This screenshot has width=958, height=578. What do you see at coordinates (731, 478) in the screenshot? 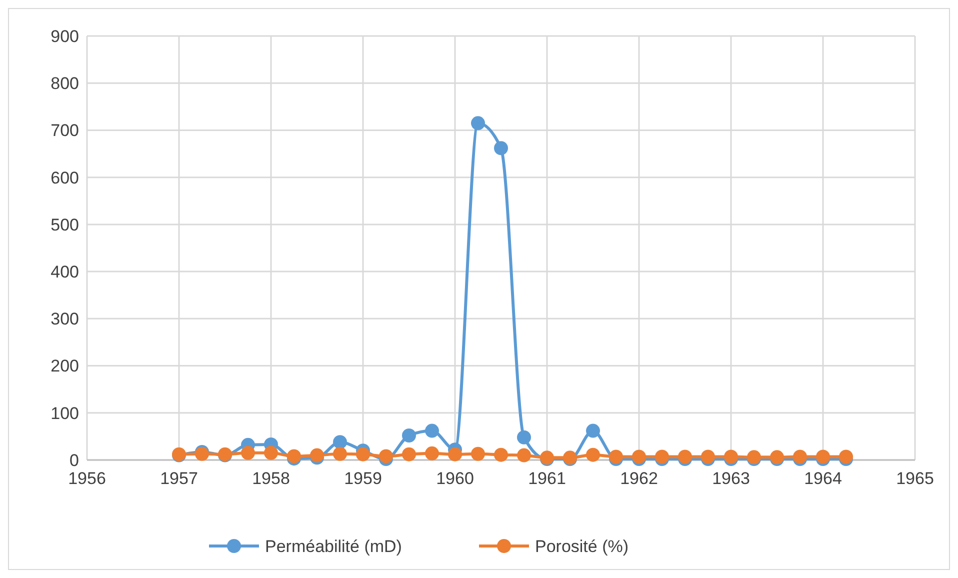
I see `x-tick-label: 1963` at bounding box center [731, 478].